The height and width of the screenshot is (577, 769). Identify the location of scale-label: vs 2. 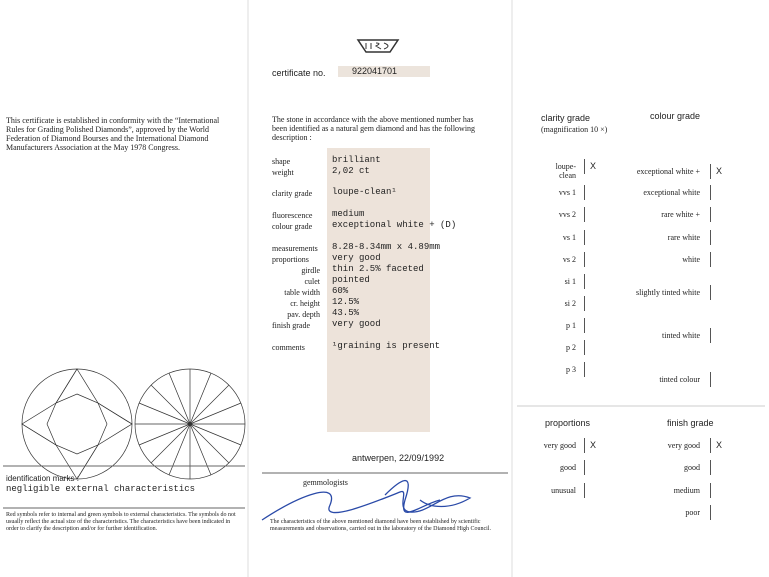
(569, 259).